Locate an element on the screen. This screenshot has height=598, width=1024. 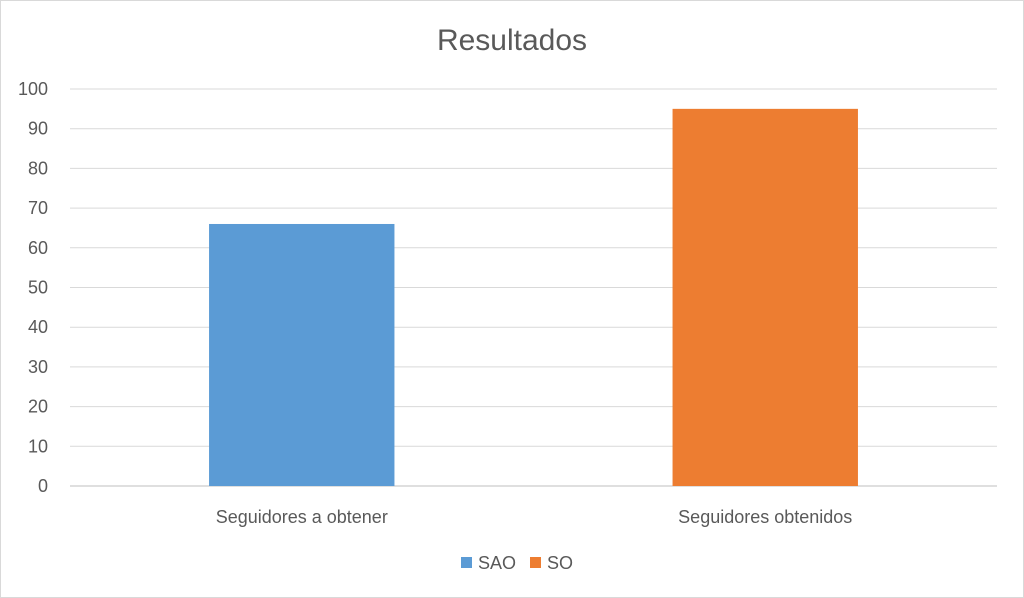
y-tick-label: 20 is located at coordinates (38, 407).